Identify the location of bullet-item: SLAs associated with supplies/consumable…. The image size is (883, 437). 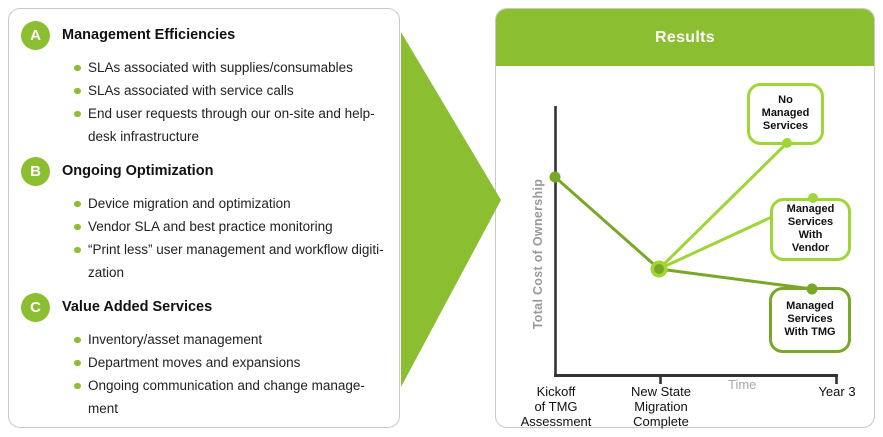
(230, 67).